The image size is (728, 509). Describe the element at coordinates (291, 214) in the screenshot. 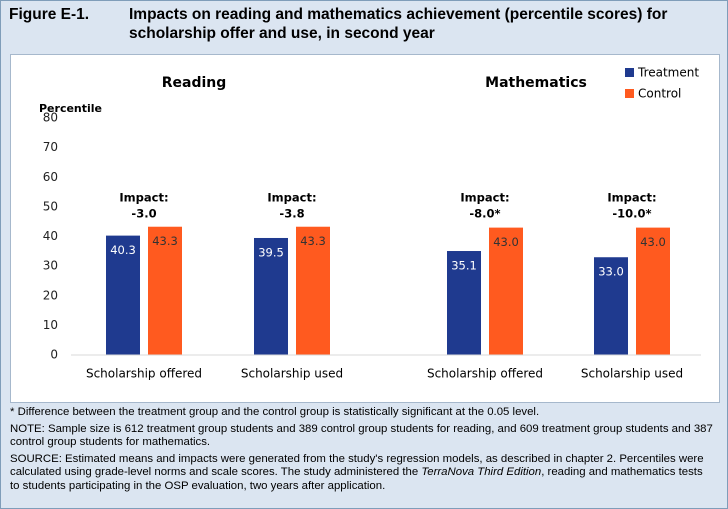

I see `annotation-value: -3.8` at that location.